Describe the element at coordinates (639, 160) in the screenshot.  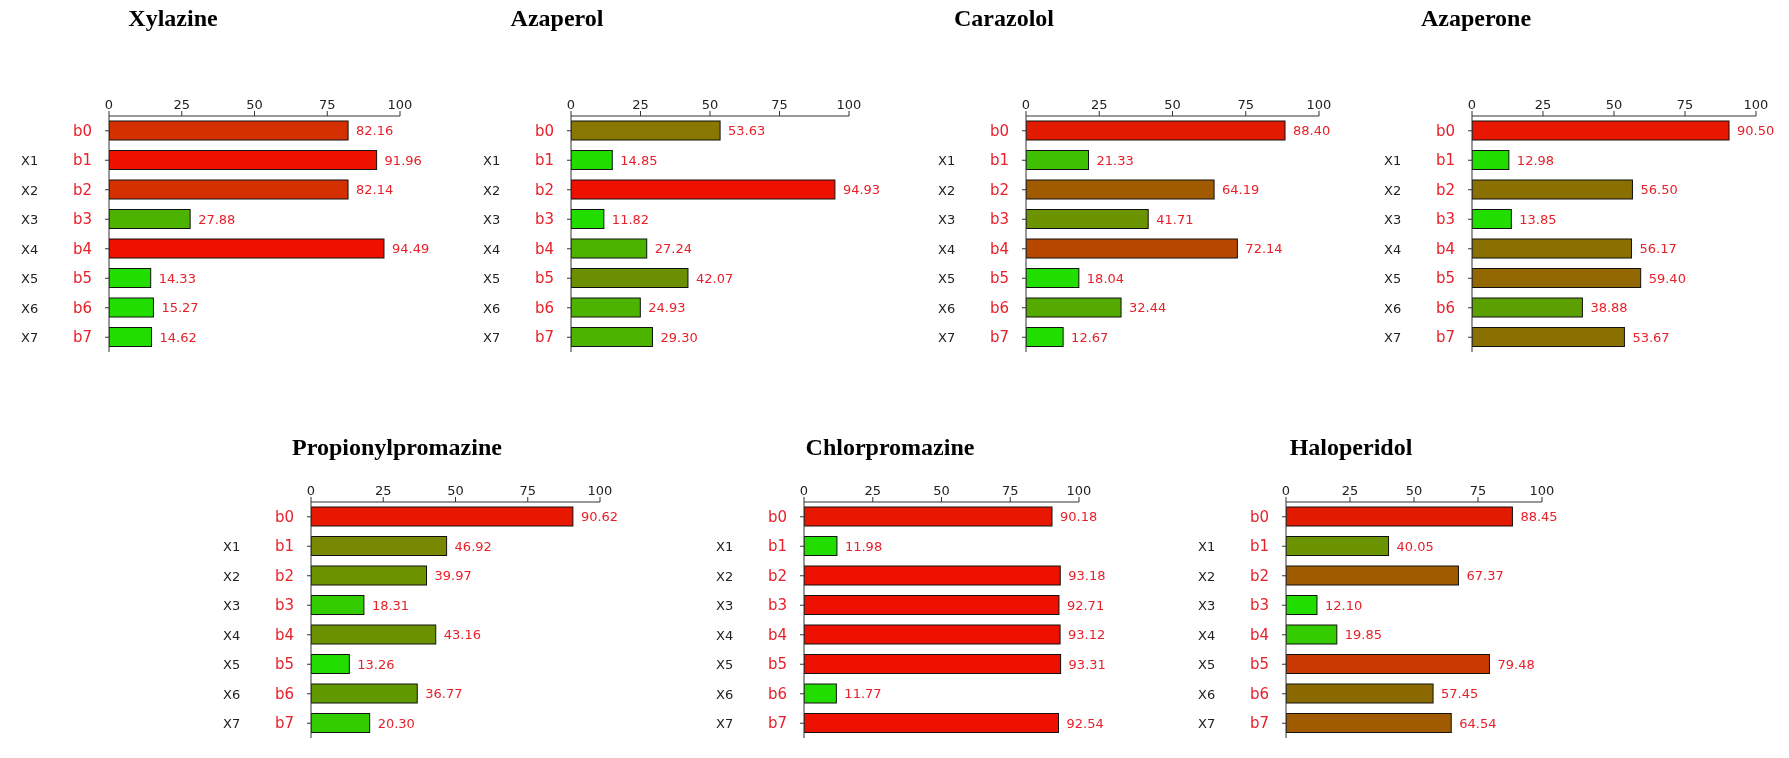
I see `data-label: 14.85` at that location.